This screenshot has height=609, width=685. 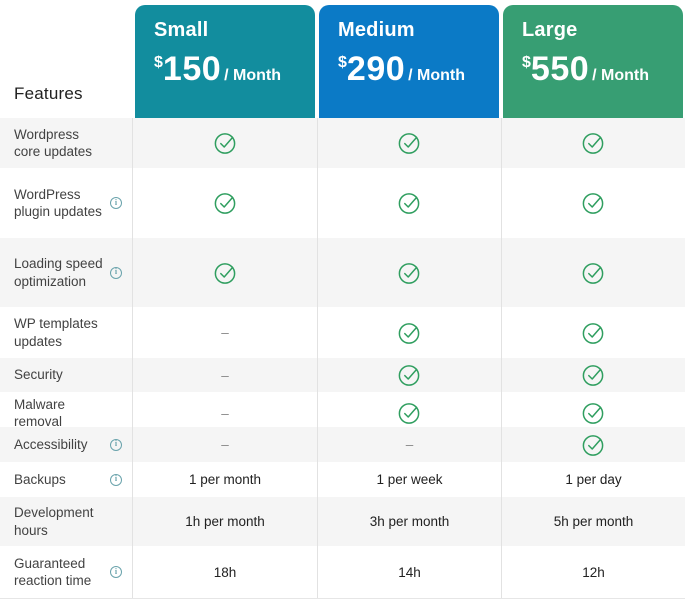 I want to click on feature-name-cell: Wordpress core updates, so click(x=66, y=143).